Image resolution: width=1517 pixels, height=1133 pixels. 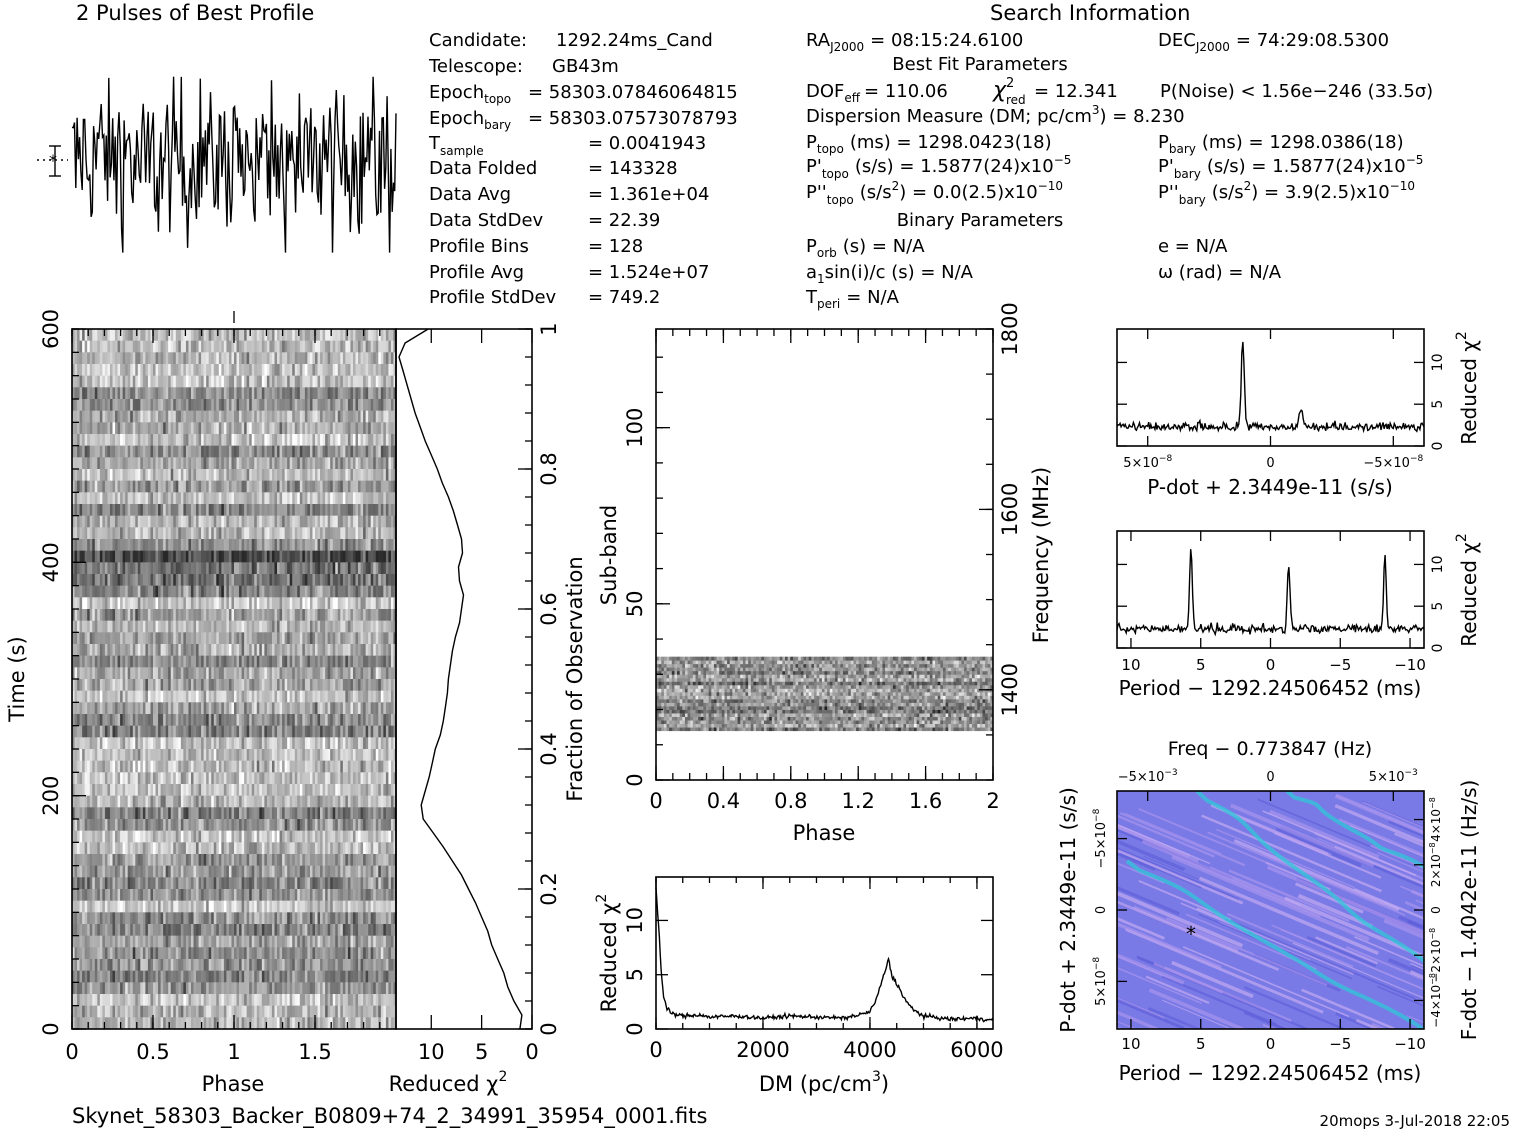 I want to click on time-phase-ylabel: Time (s), so click(x=17, y=679).